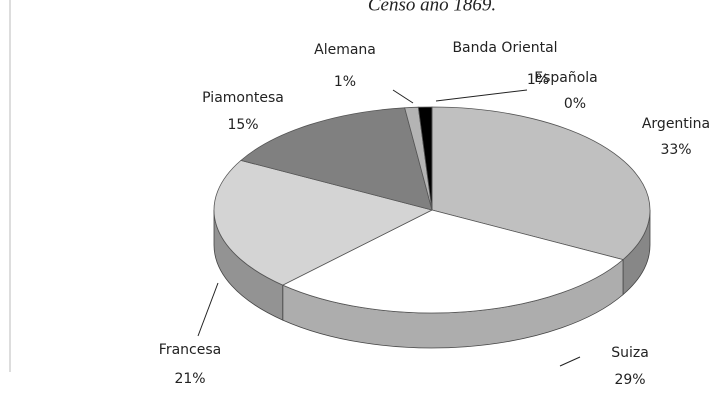 This screenshot has width=715, height=405. Describe the element at coordinates (190, 350) in the screenshot. I see `slice-label: Francesa` at that location.